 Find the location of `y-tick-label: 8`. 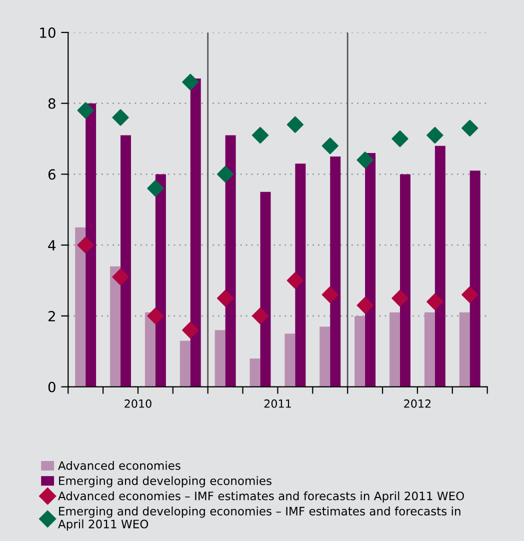

y-tick-label: 8 is located at coordinates (52, 103).